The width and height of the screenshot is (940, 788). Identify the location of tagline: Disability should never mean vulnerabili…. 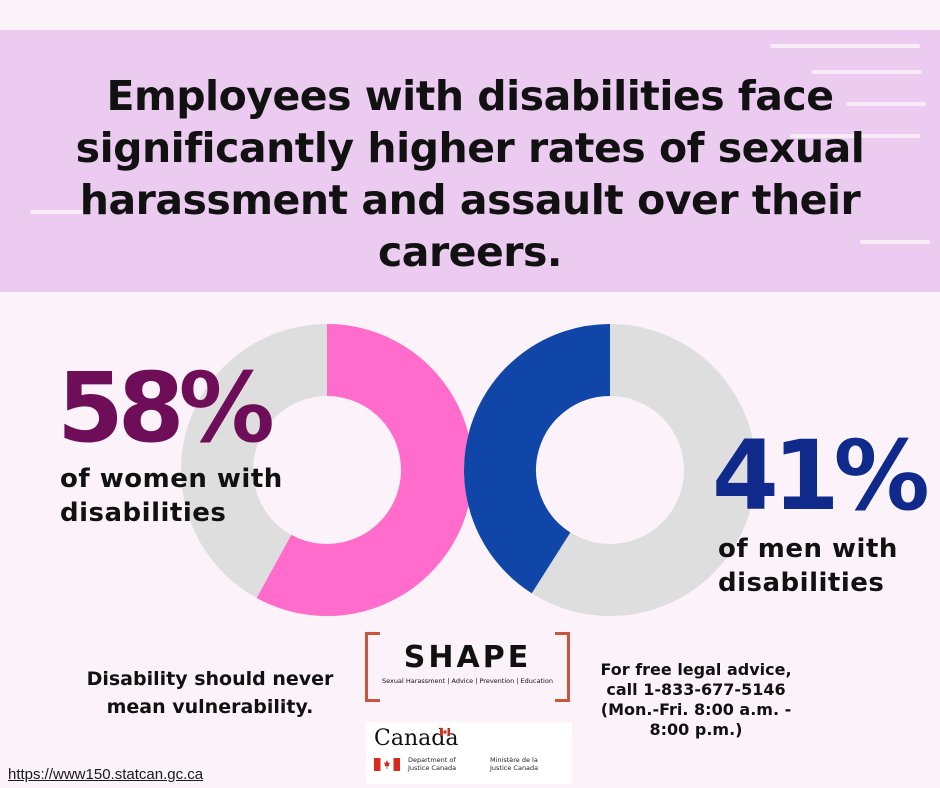
(210, 693).